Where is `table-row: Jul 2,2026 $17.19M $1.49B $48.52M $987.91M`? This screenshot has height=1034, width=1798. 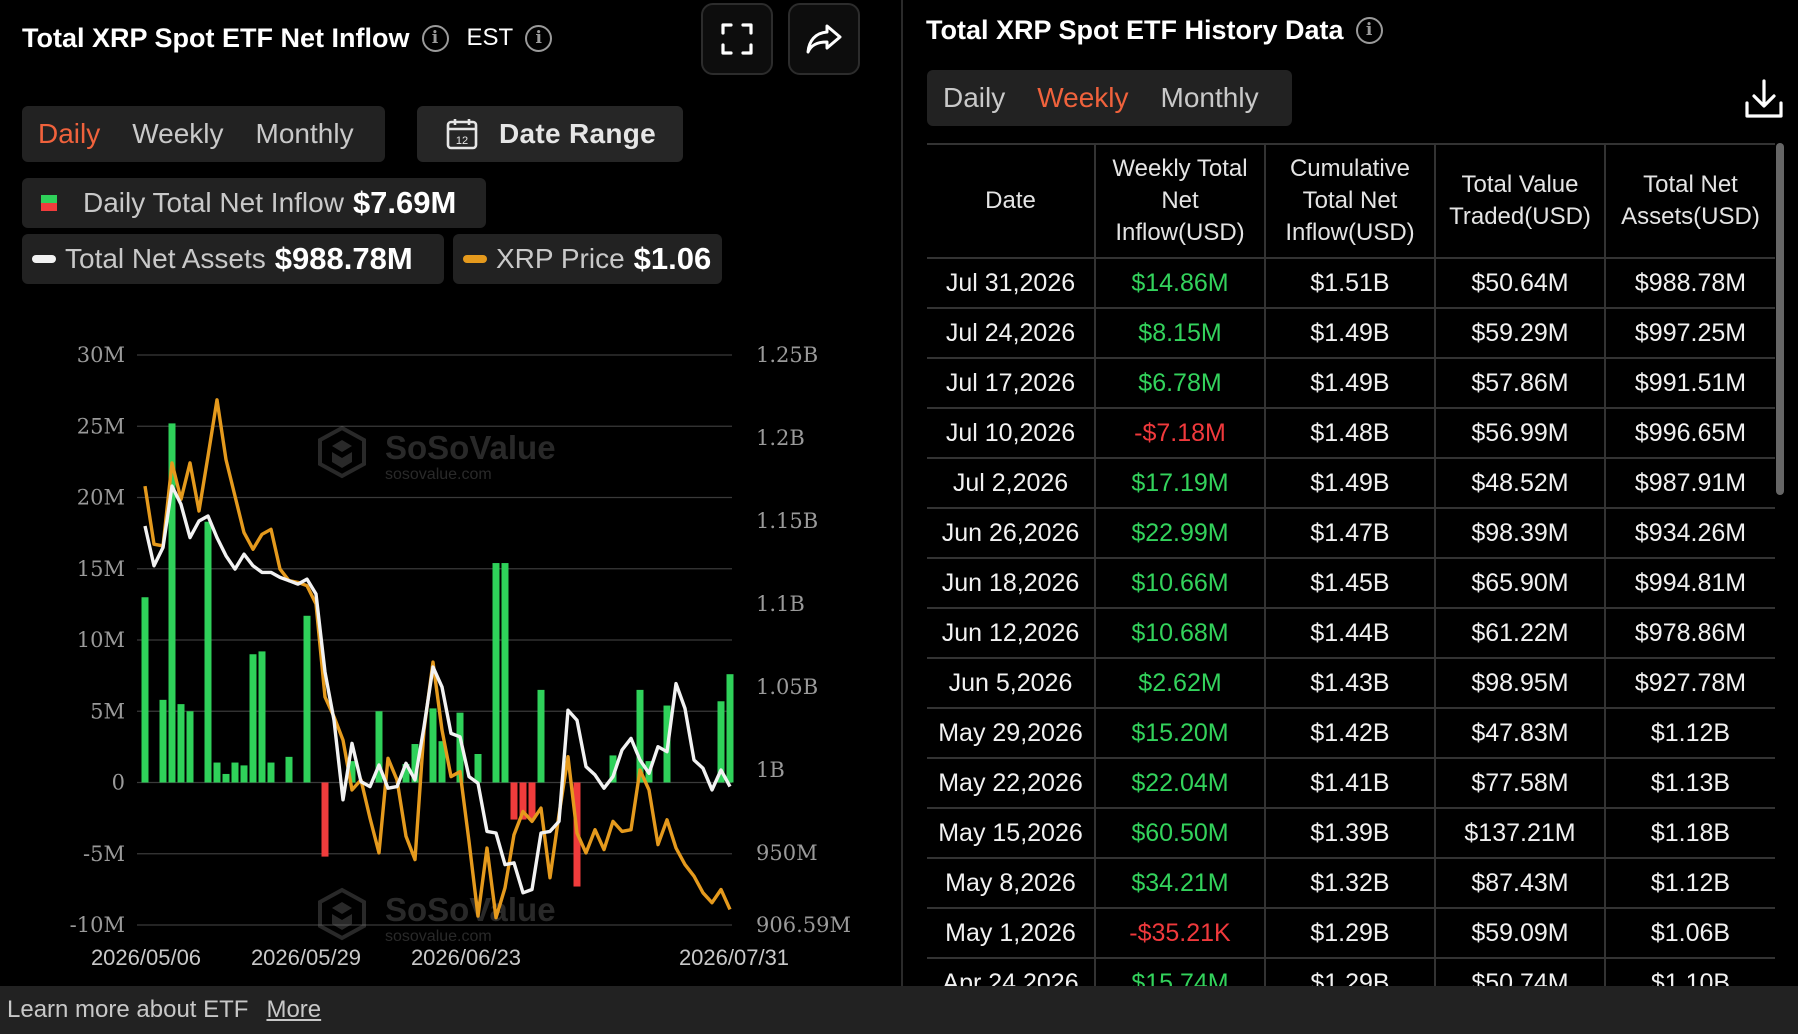 table-row: Jul 2,2026 $17.19M $1.49B $48.52M $987.91M is located at coordinates (1351, 483).